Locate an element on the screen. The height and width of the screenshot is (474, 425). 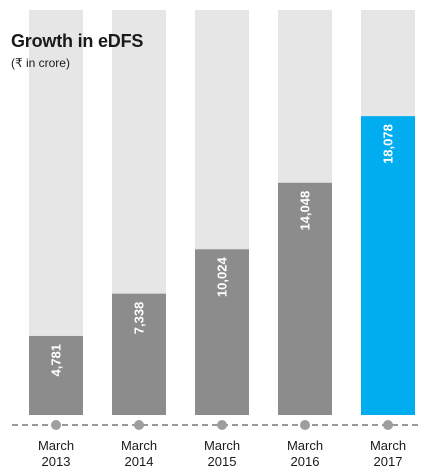
value-label: 14,048 is located at coordinates (305, 211).